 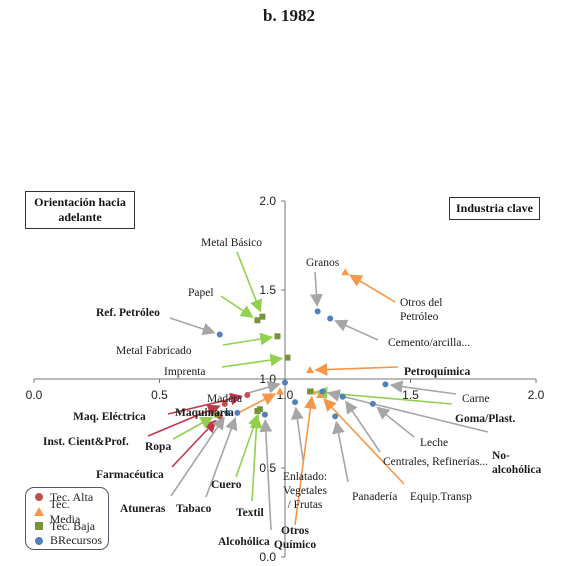 What do you see at coordinates (475, 399) in the screenshot?
I see `point-label: Carne` at bounding box center [475, 399].